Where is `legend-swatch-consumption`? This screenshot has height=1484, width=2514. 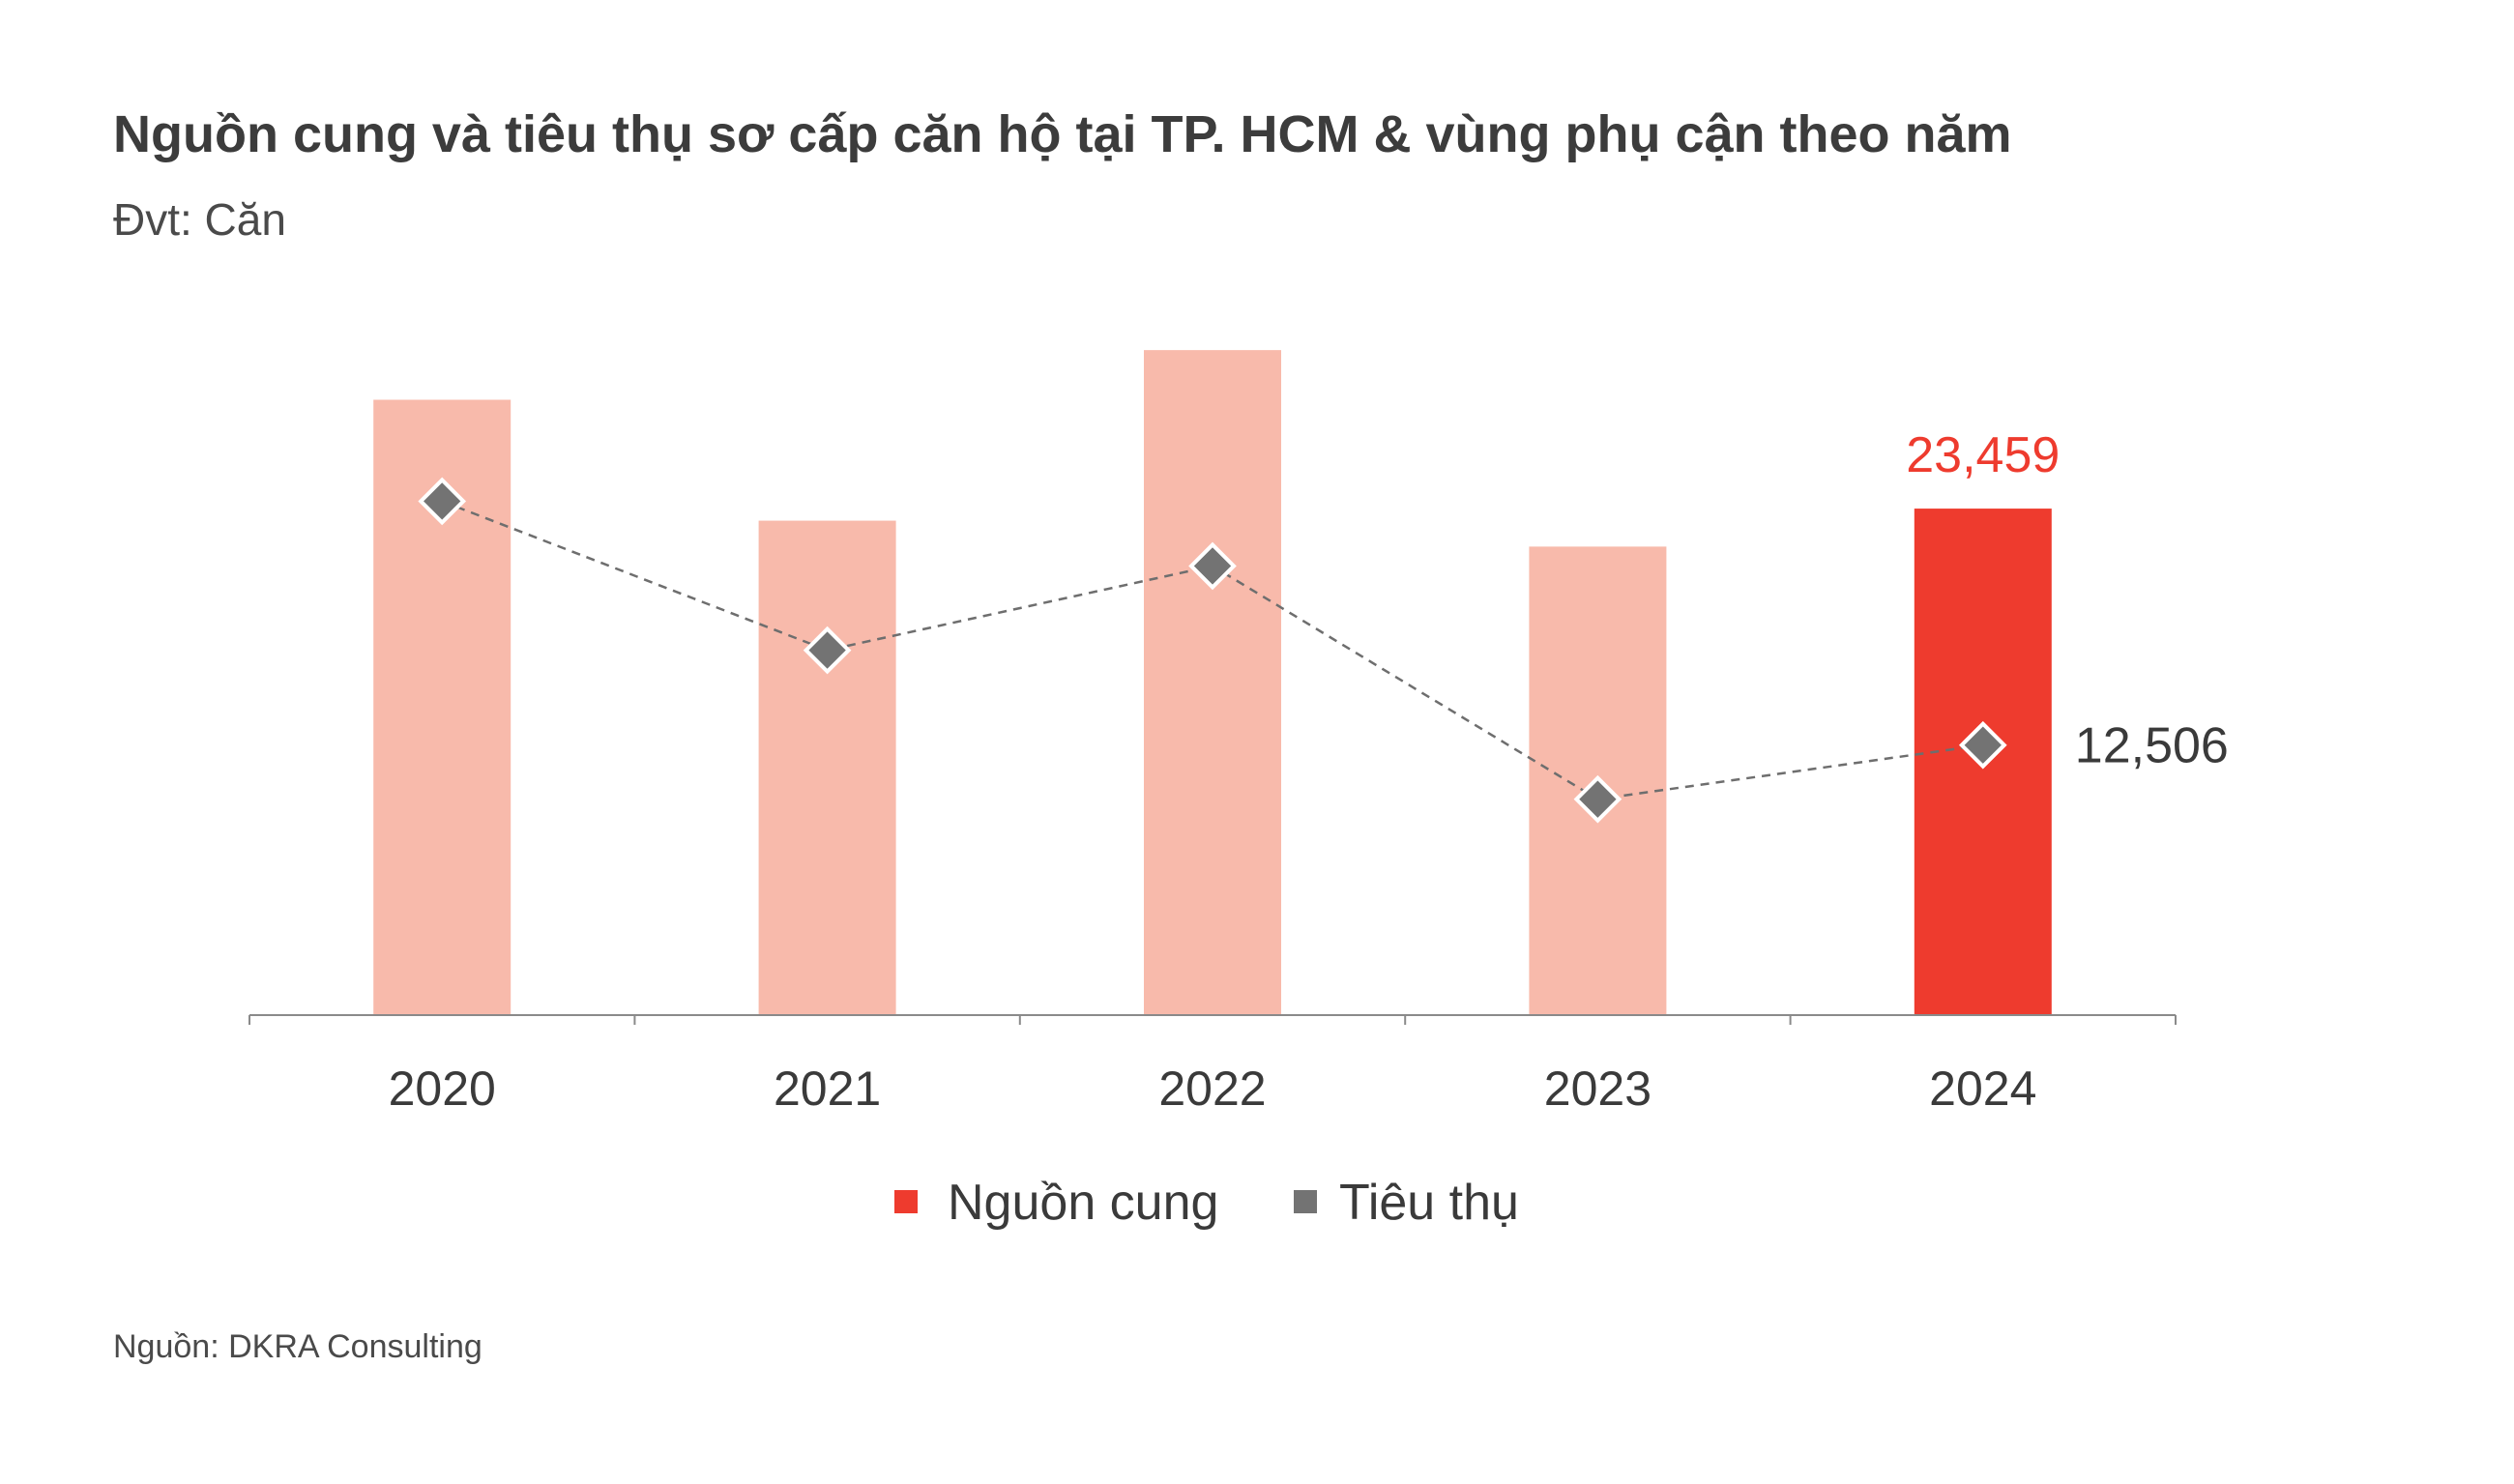 legend-swatch-consumption is located at coordinates (1305, 1202).